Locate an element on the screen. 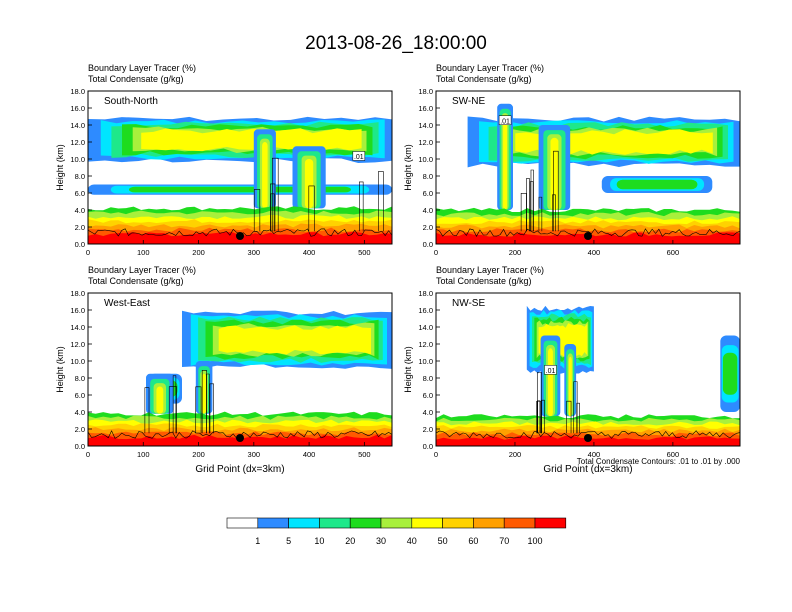 This screenshot has height=612, width=792. colorbar-label: 1 is located at coordinates (257, 541).